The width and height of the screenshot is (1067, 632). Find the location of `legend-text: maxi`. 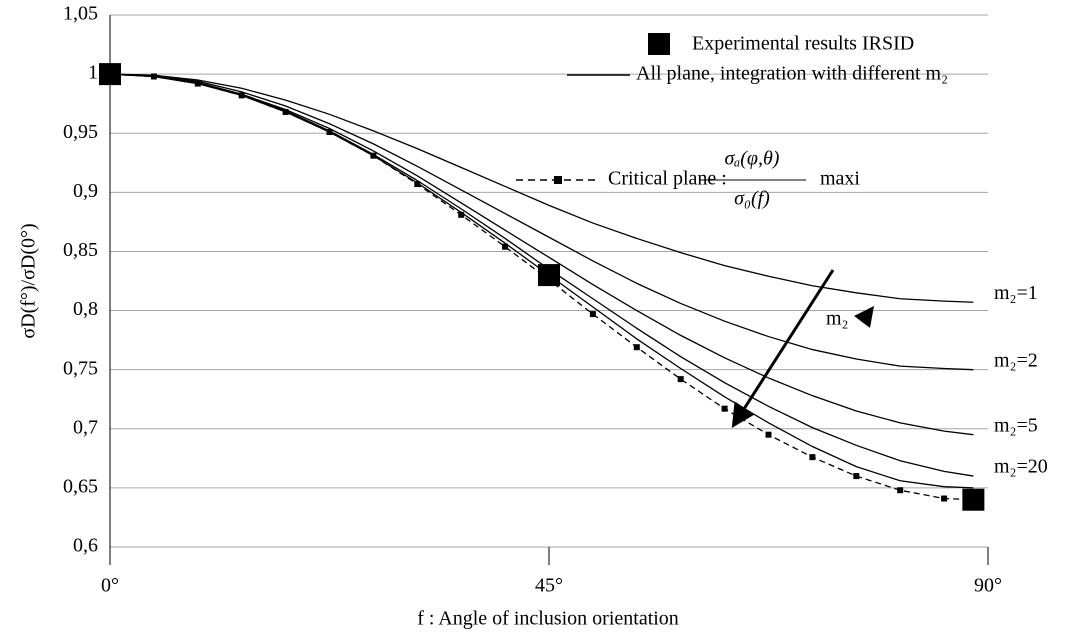

legend-text: maxi is located at coordinates (840, 179).